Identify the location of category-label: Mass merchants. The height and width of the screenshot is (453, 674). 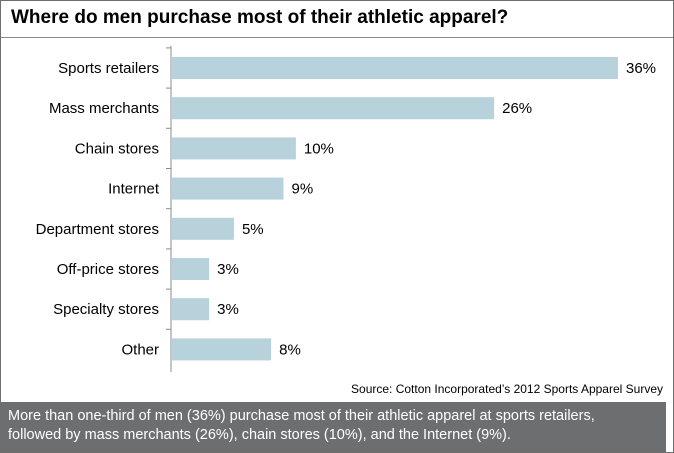
(104, 108).